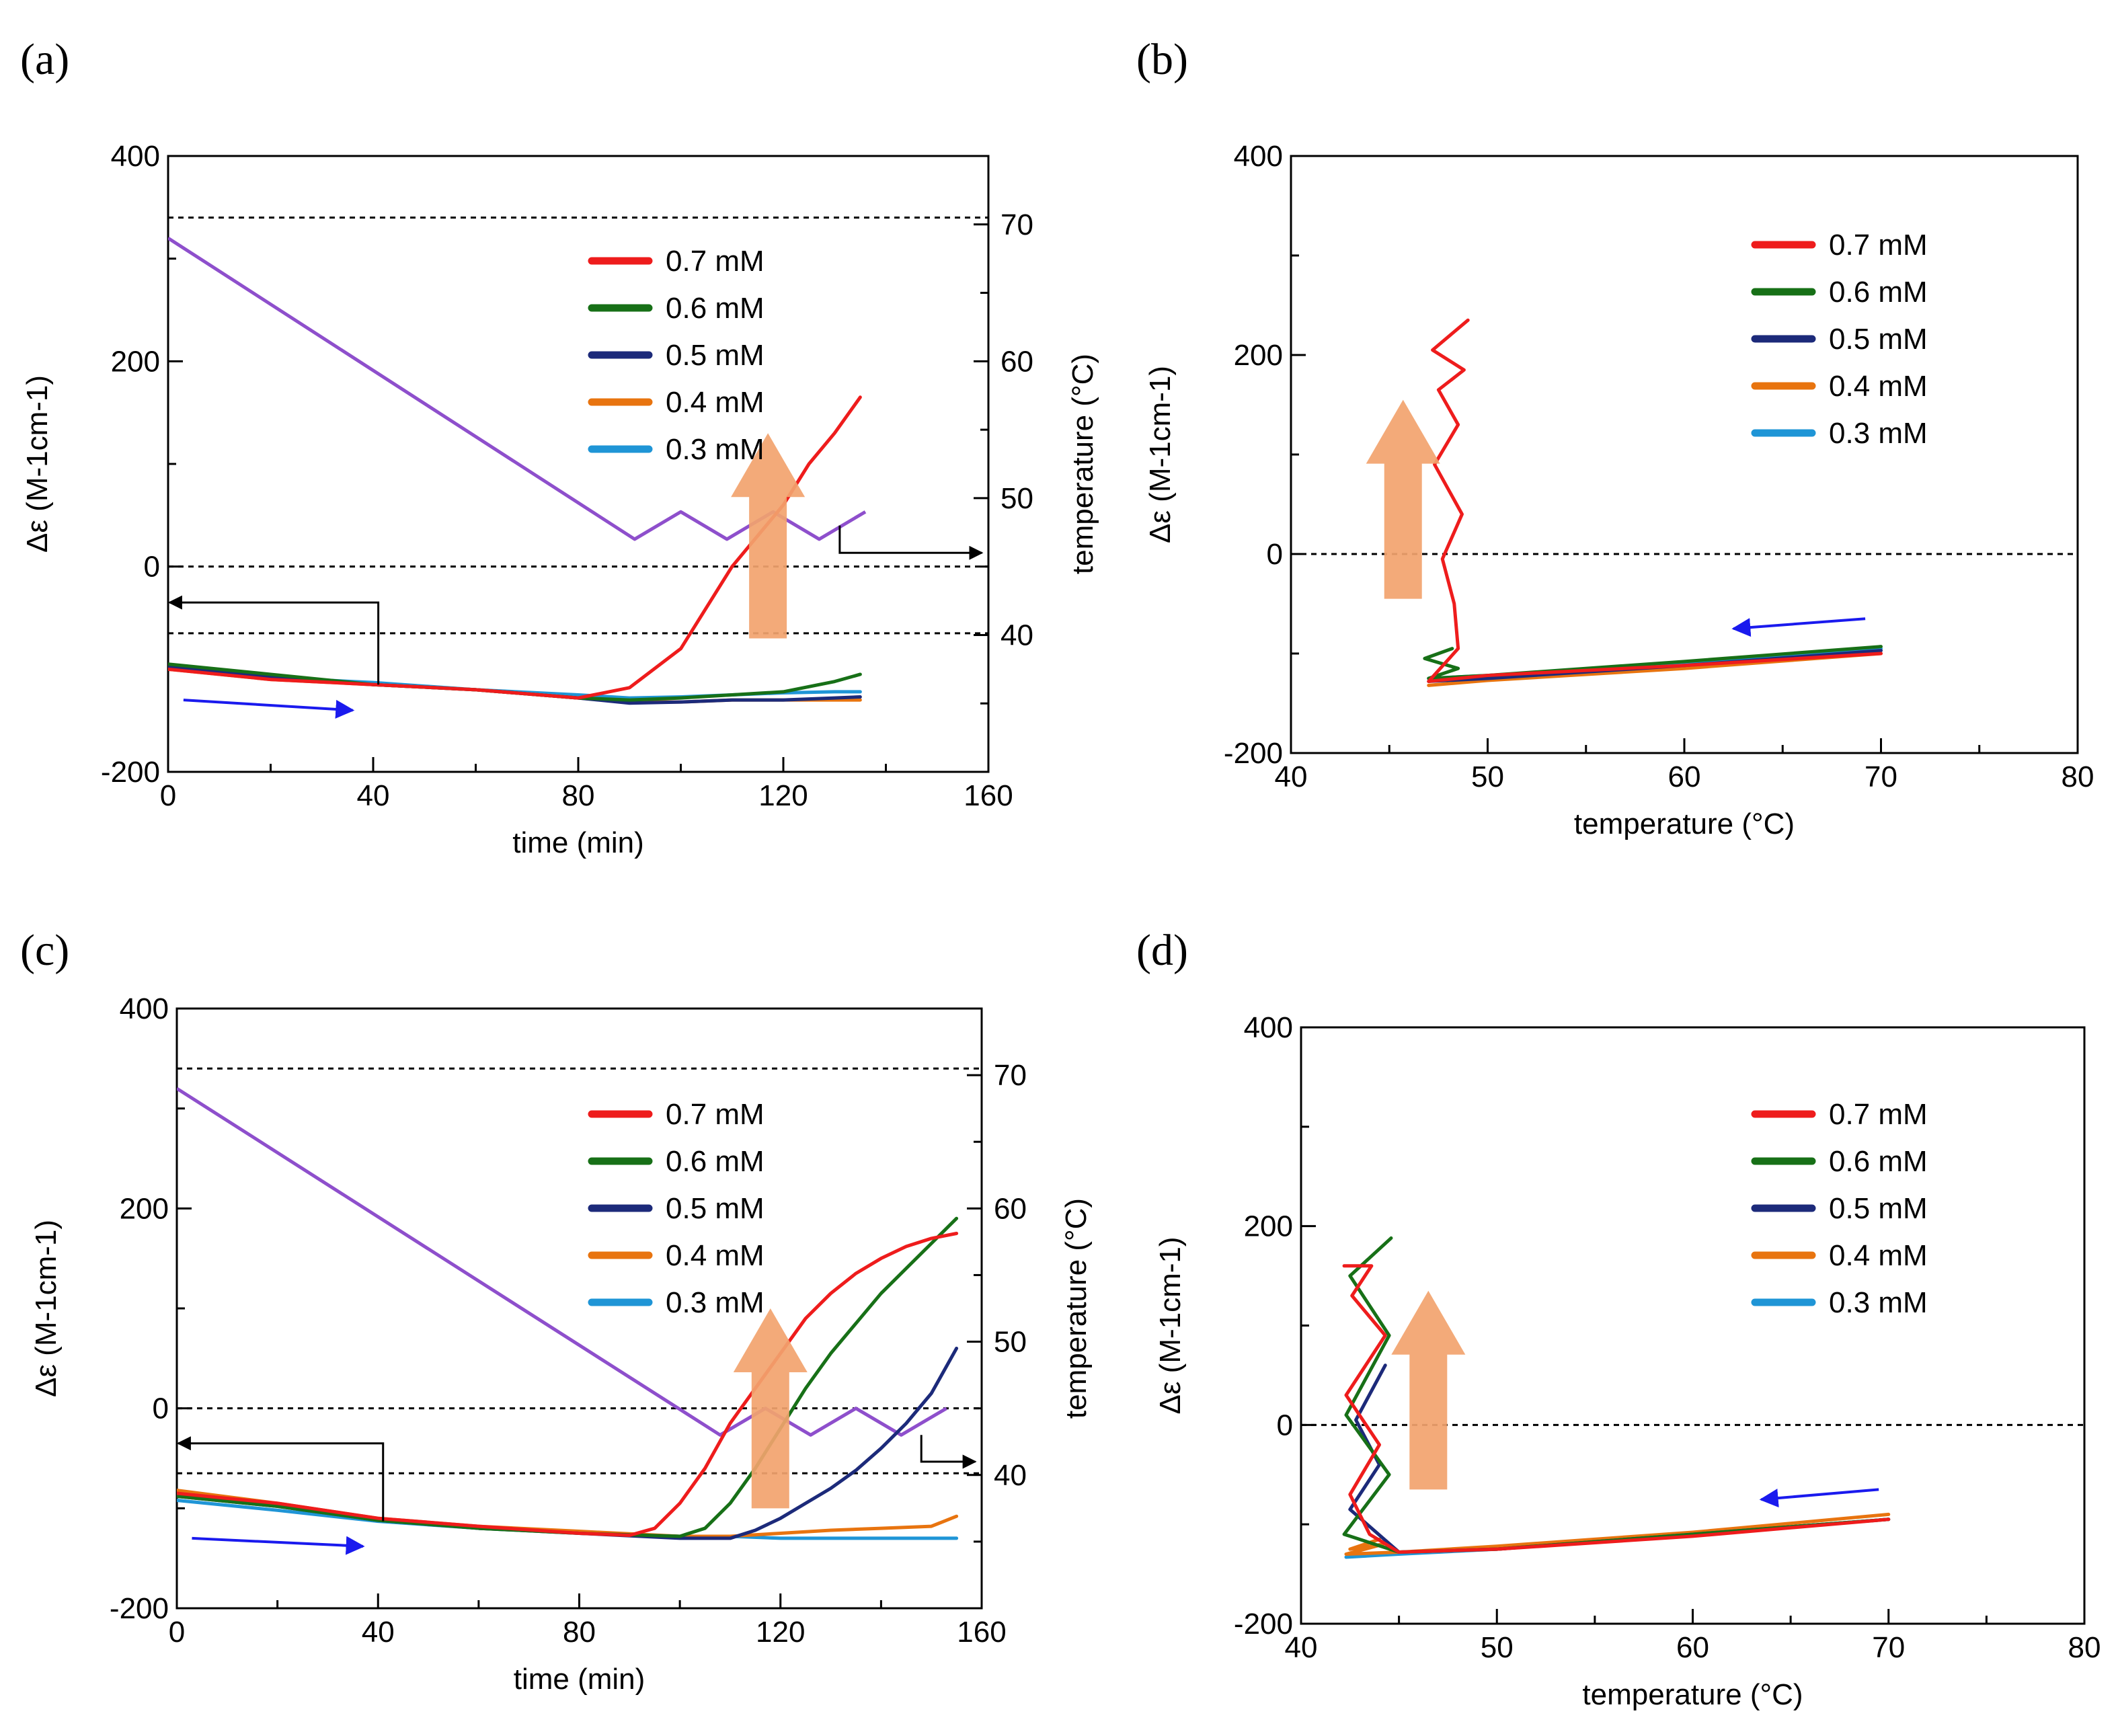 The image size is (2118, 1736). I want to click on y2-axis-title: temperature (°C), so click(1076, 1308).